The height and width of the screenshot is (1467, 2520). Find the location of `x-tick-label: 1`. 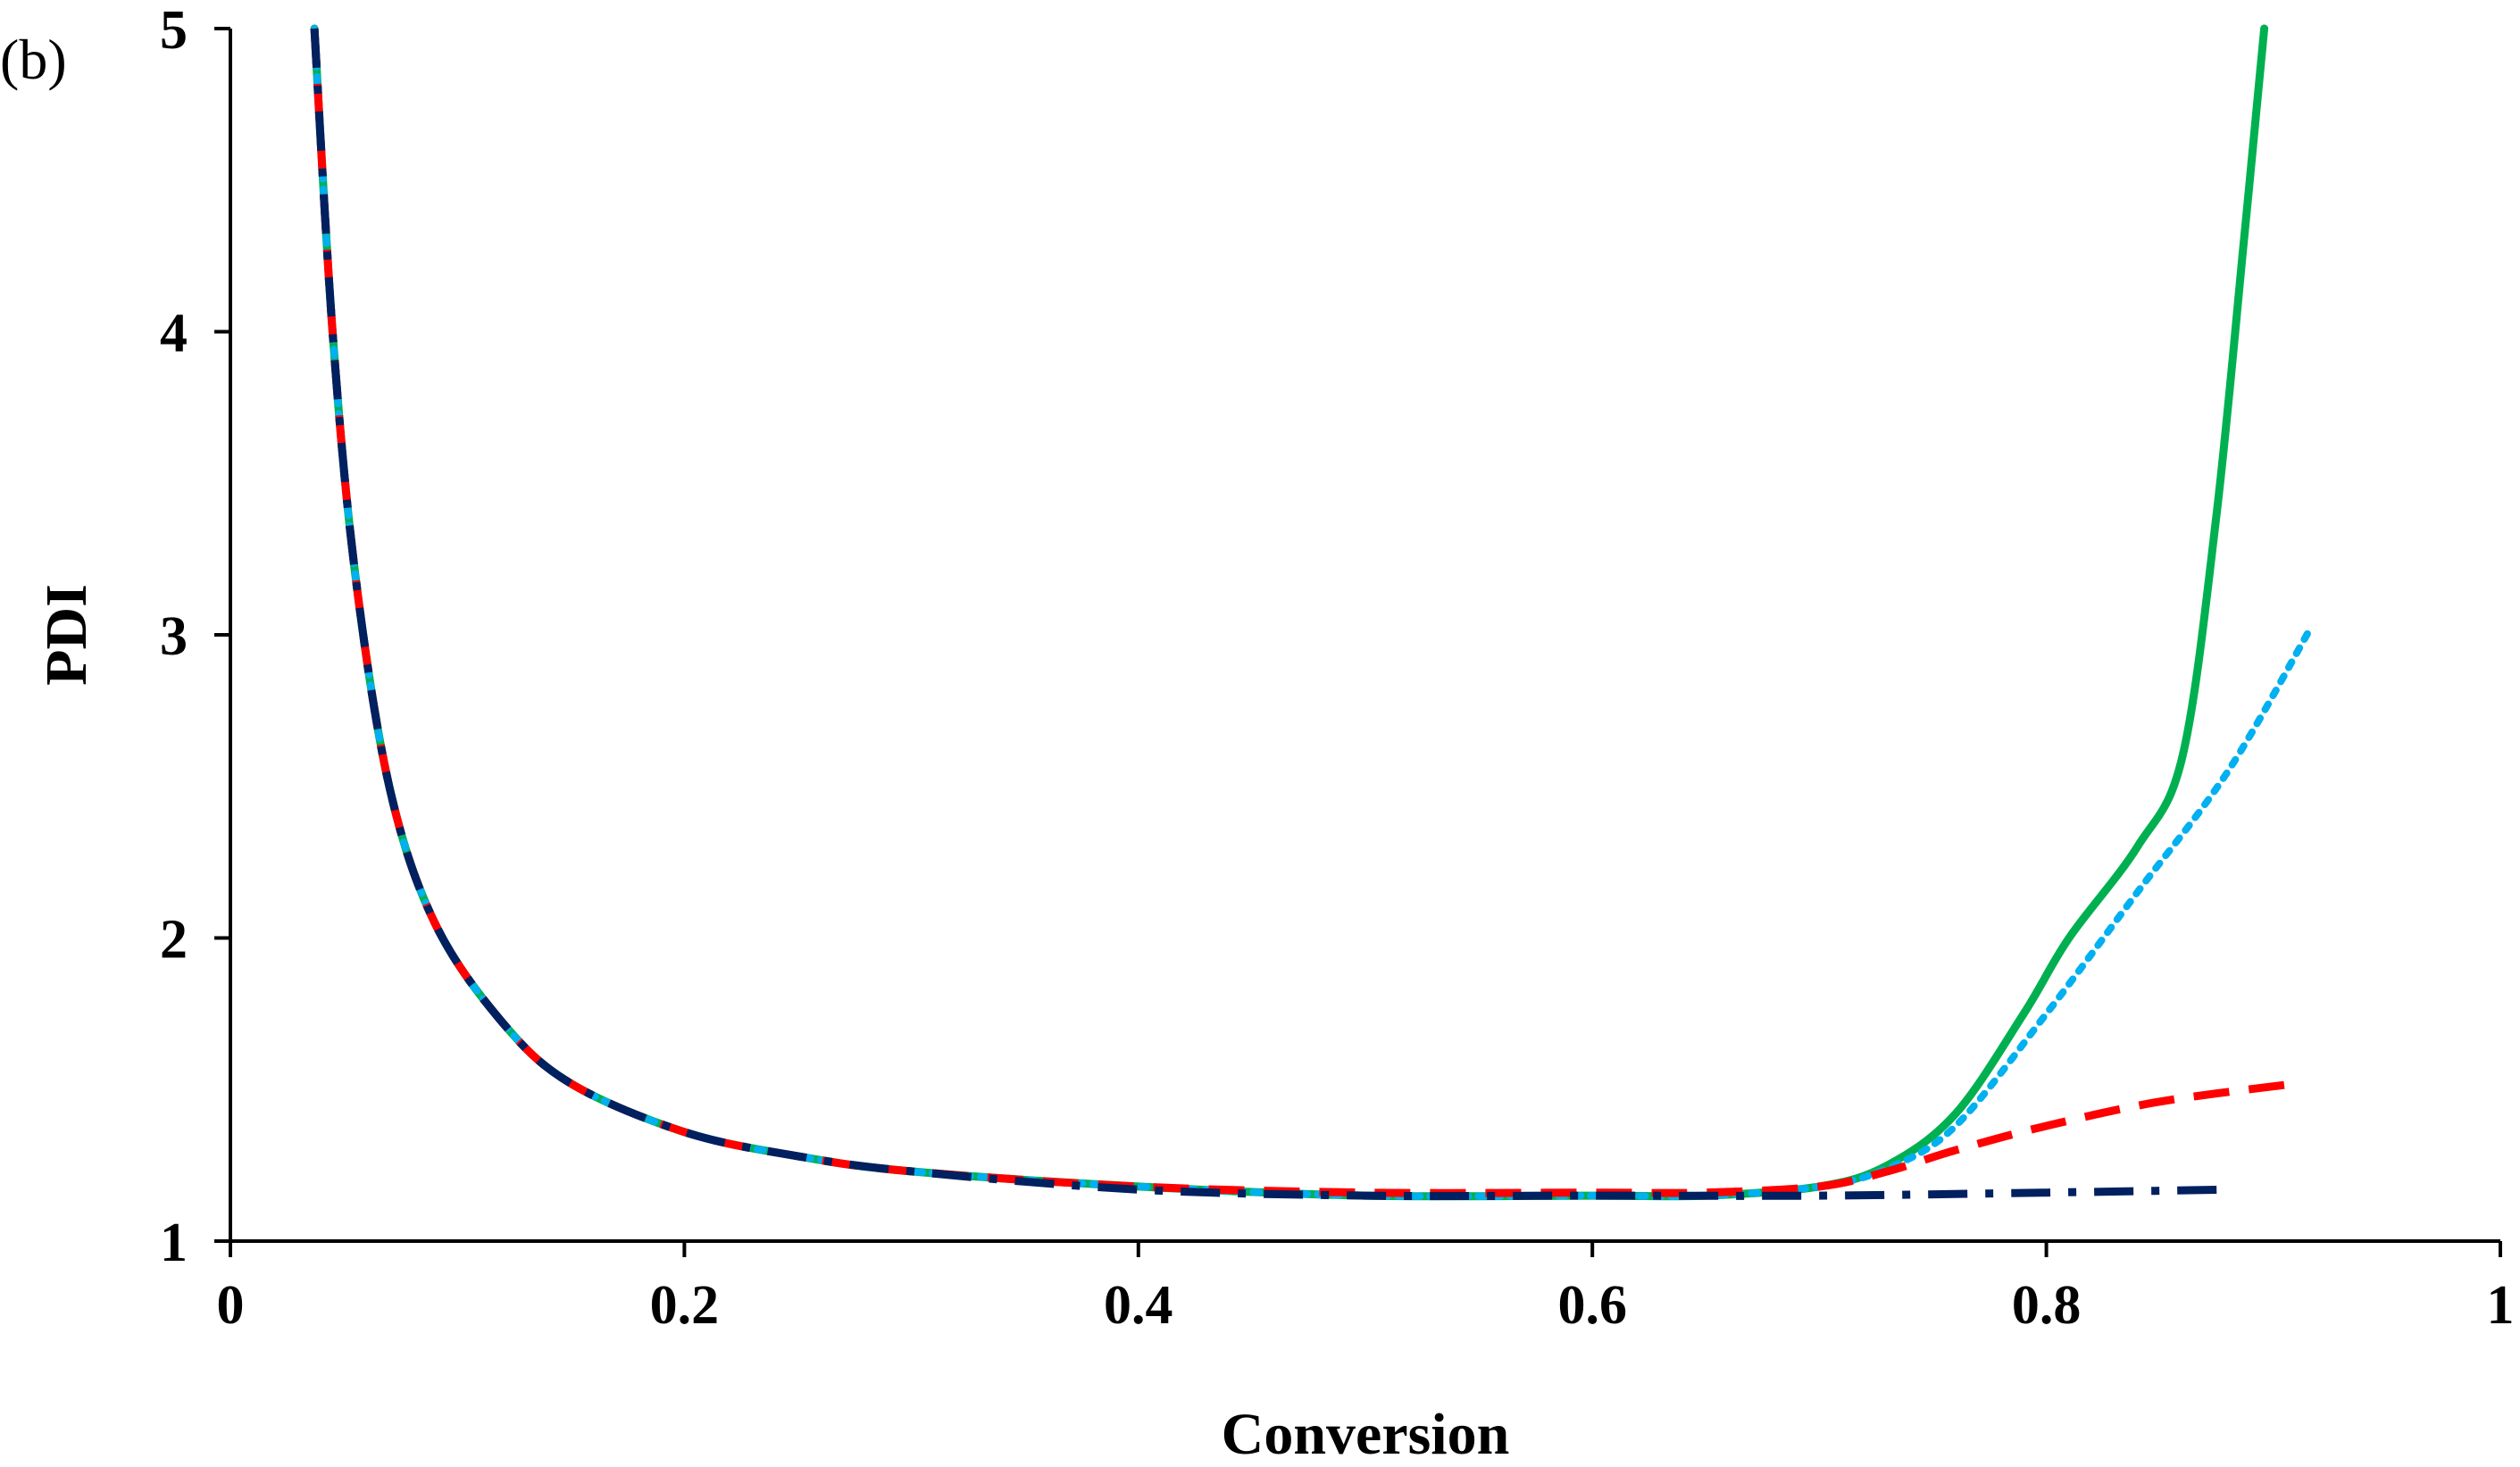

x-tick-label: 1 is located at coordinates (2501, 1305).